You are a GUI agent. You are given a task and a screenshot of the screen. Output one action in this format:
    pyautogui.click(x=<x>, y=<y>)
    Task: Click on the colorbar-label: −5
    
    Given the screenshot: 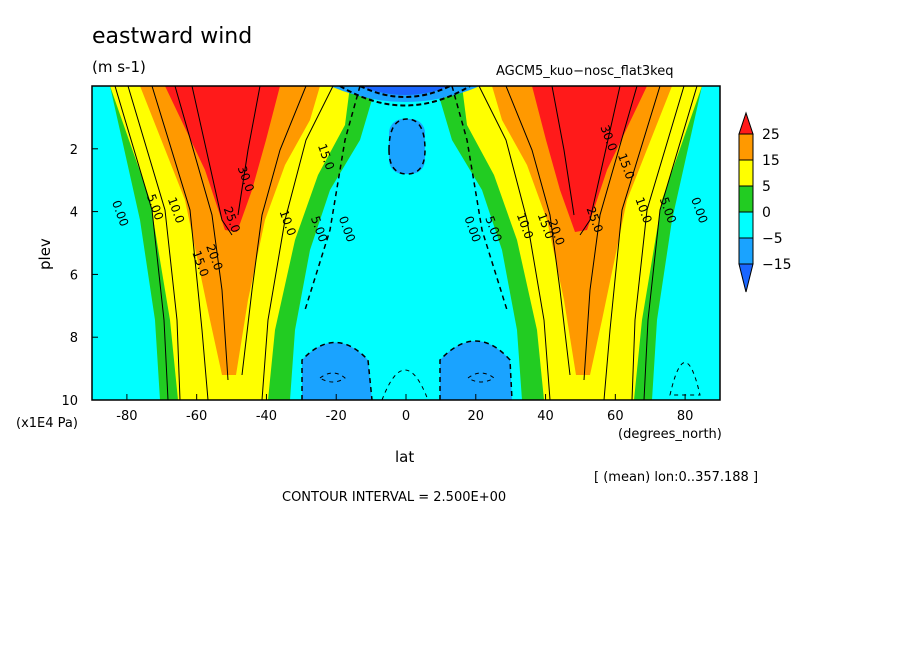 What is the action you would take?
    pyautogui.click(x=772, y=239)
    